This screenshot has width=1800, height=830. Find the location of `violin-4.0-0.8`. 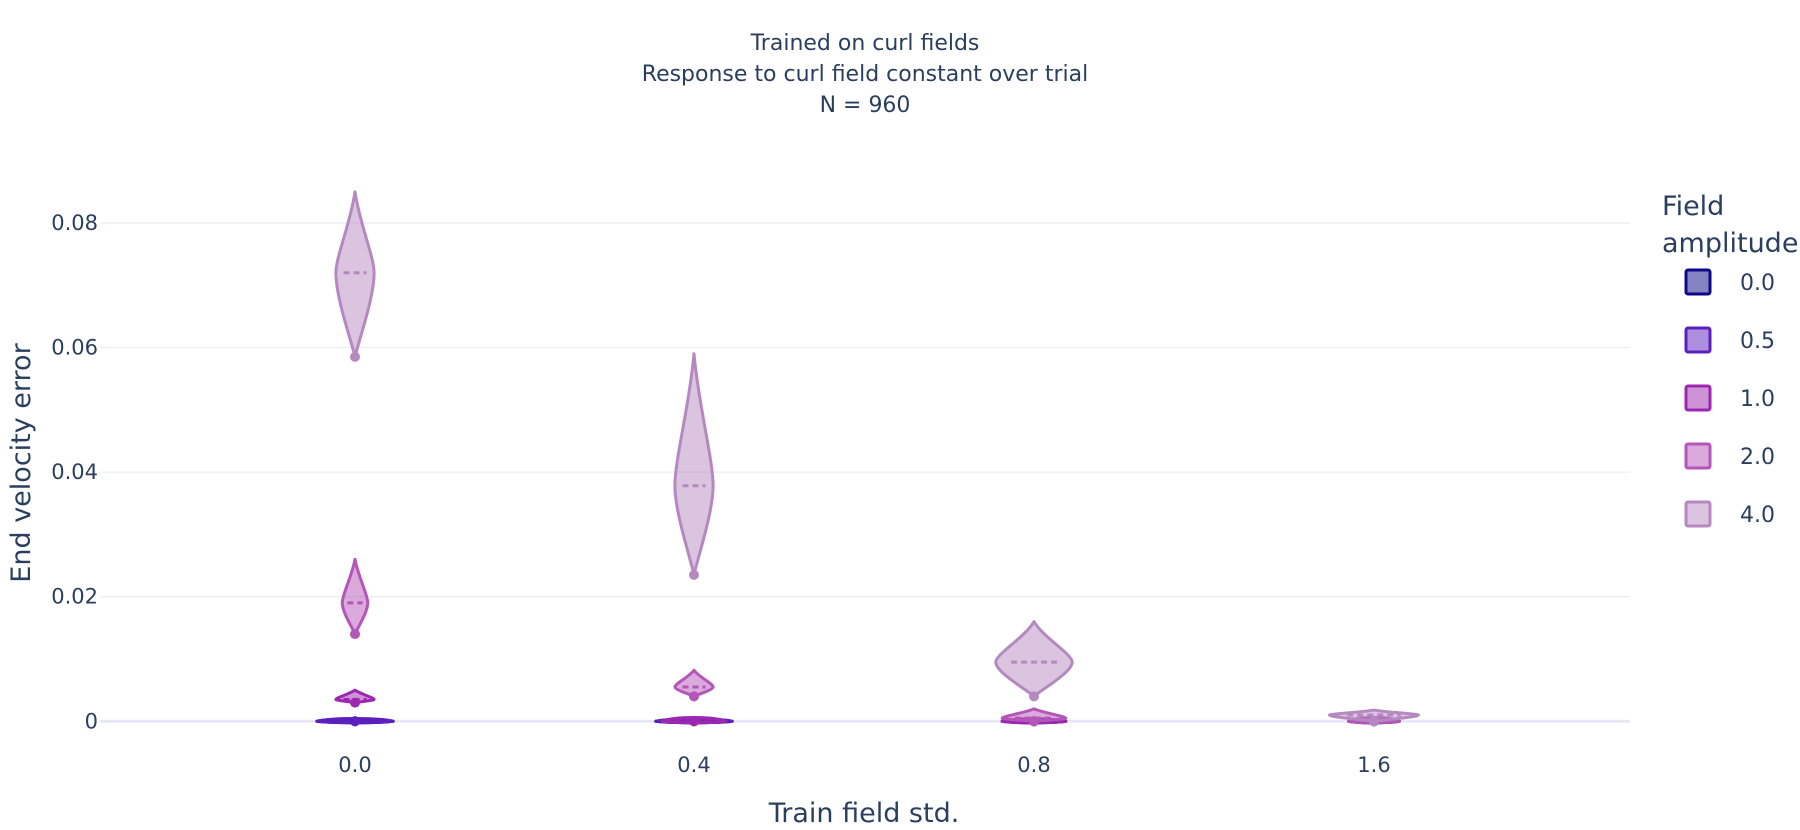

violin-4.0-0.8 is located at coordinates (1034, 661).